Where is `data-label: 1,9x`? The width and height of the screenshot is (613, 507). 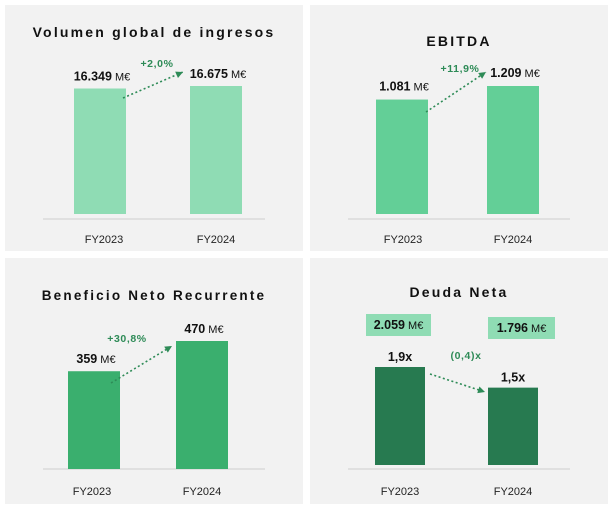
data-label: 1,9x is located at coordinates (400, 357).